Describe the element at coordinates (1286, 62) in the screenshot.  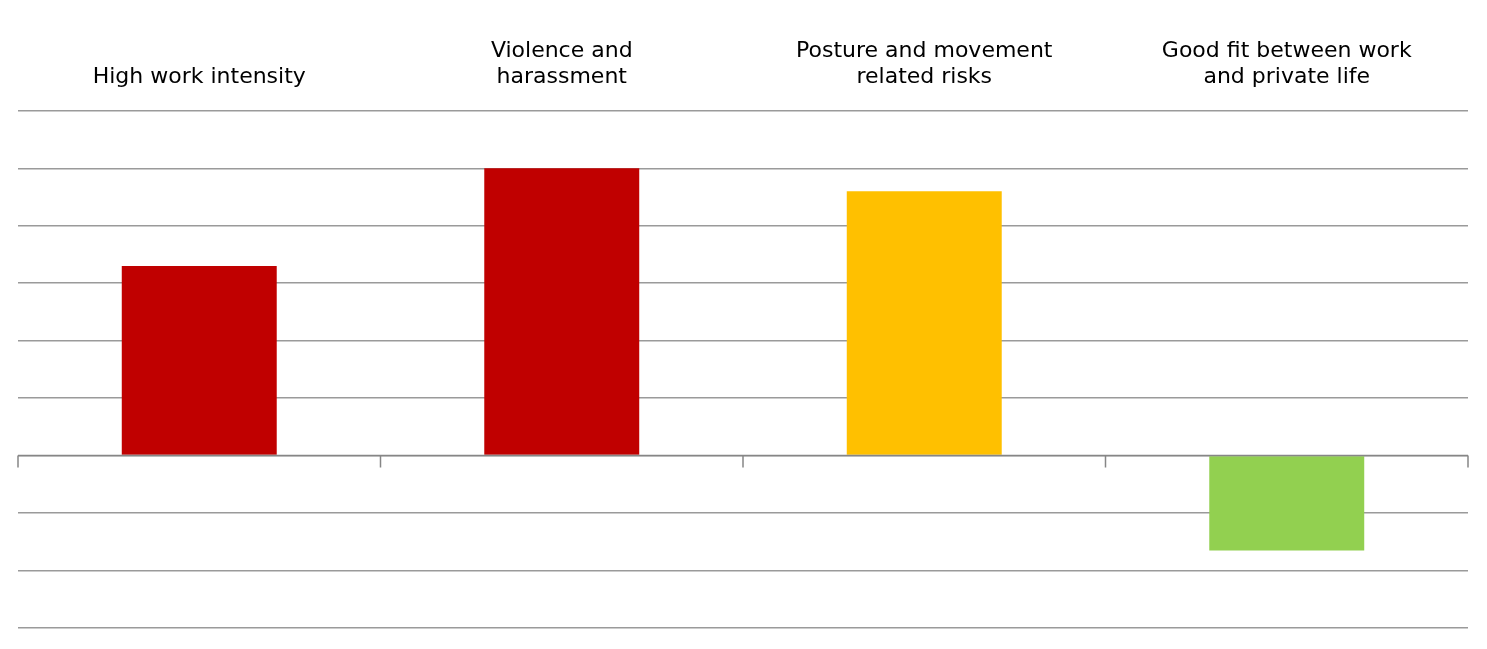
I see `x-tick-label: Good fit between work and private life` at that location.